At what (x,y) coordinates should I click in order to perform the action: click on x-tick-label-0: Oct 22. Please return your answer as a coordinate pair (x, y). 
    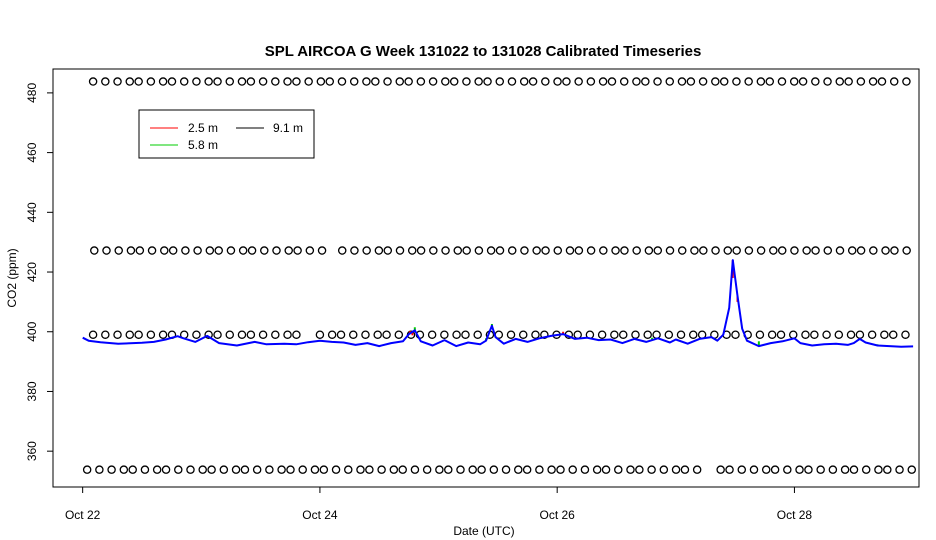
    Looking at the image, I should click on (83, 515).